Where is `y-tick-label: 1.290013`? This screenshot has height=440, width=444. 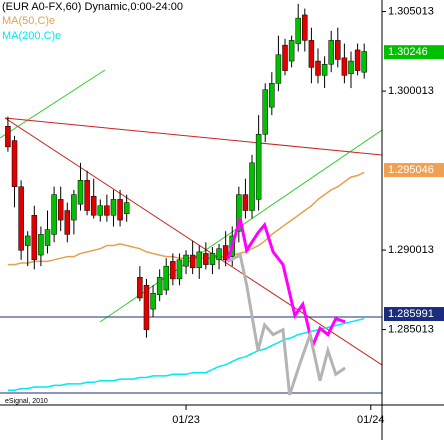
y-tick-label: 1.290013 is located at coordinates (411, 250).